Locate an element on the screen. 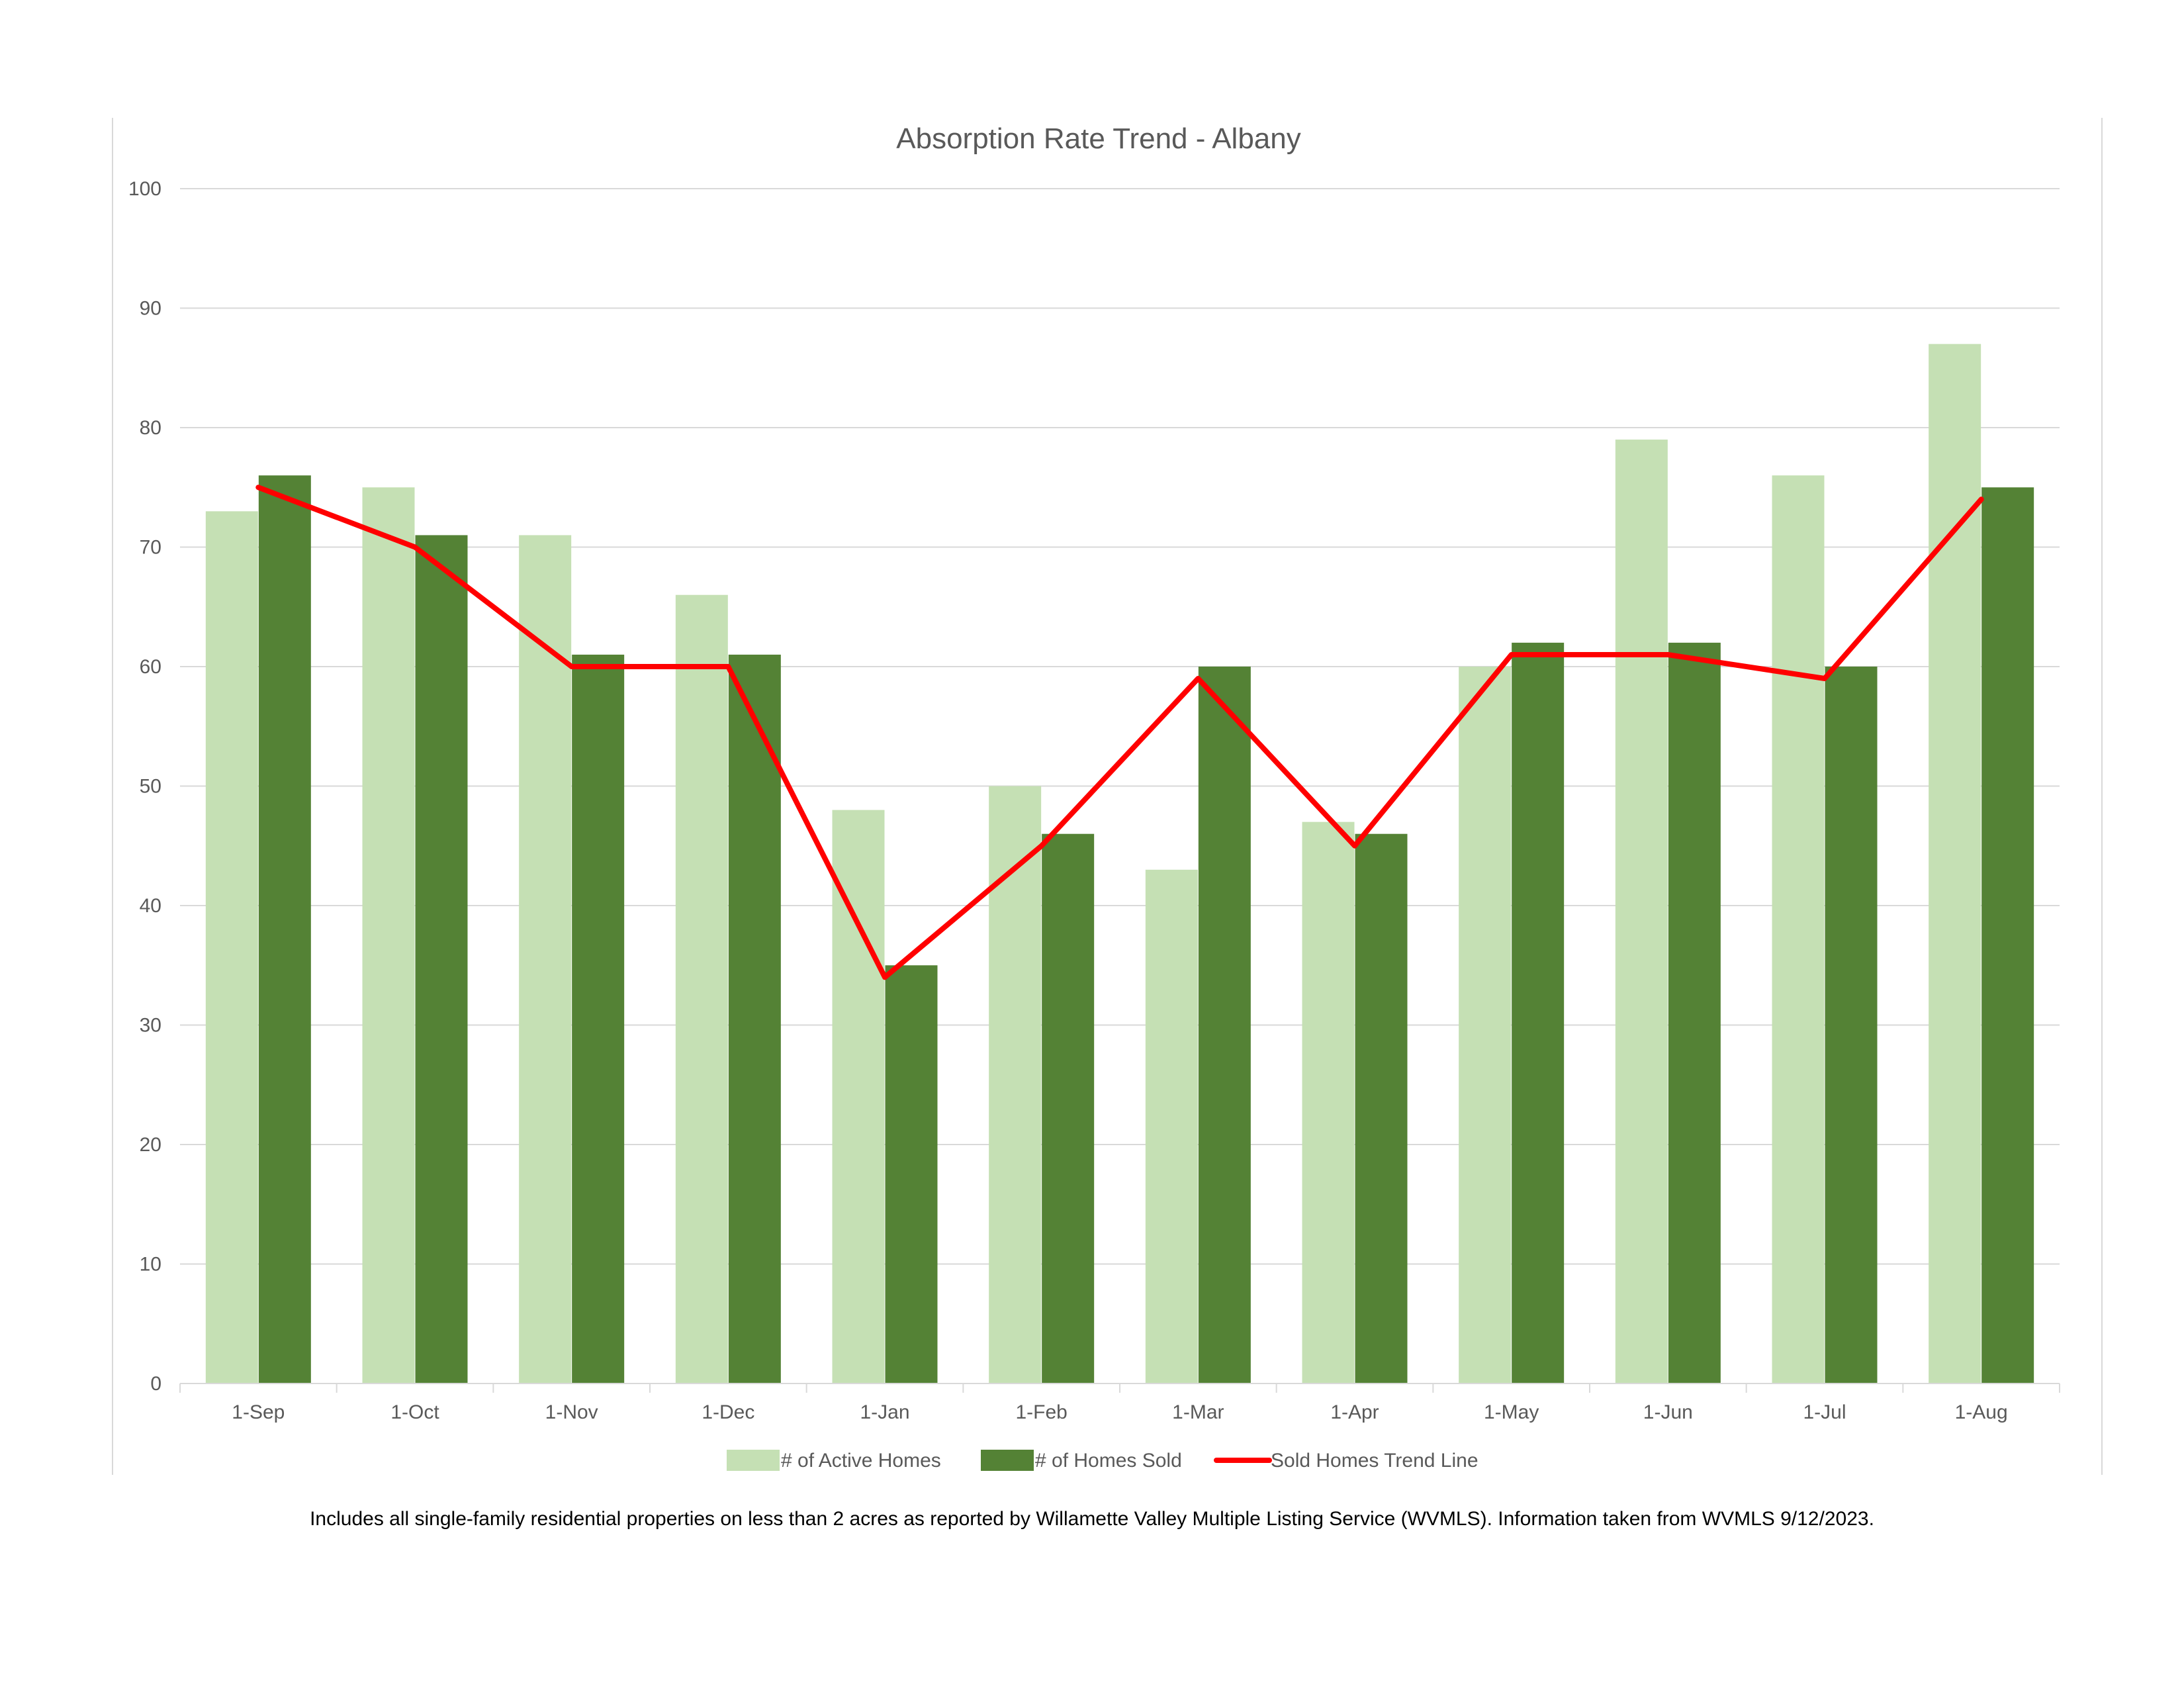 This screenshot has width=2184, height=1688. x-tick-label: 1-May is located at coordinates (1511, 1412).